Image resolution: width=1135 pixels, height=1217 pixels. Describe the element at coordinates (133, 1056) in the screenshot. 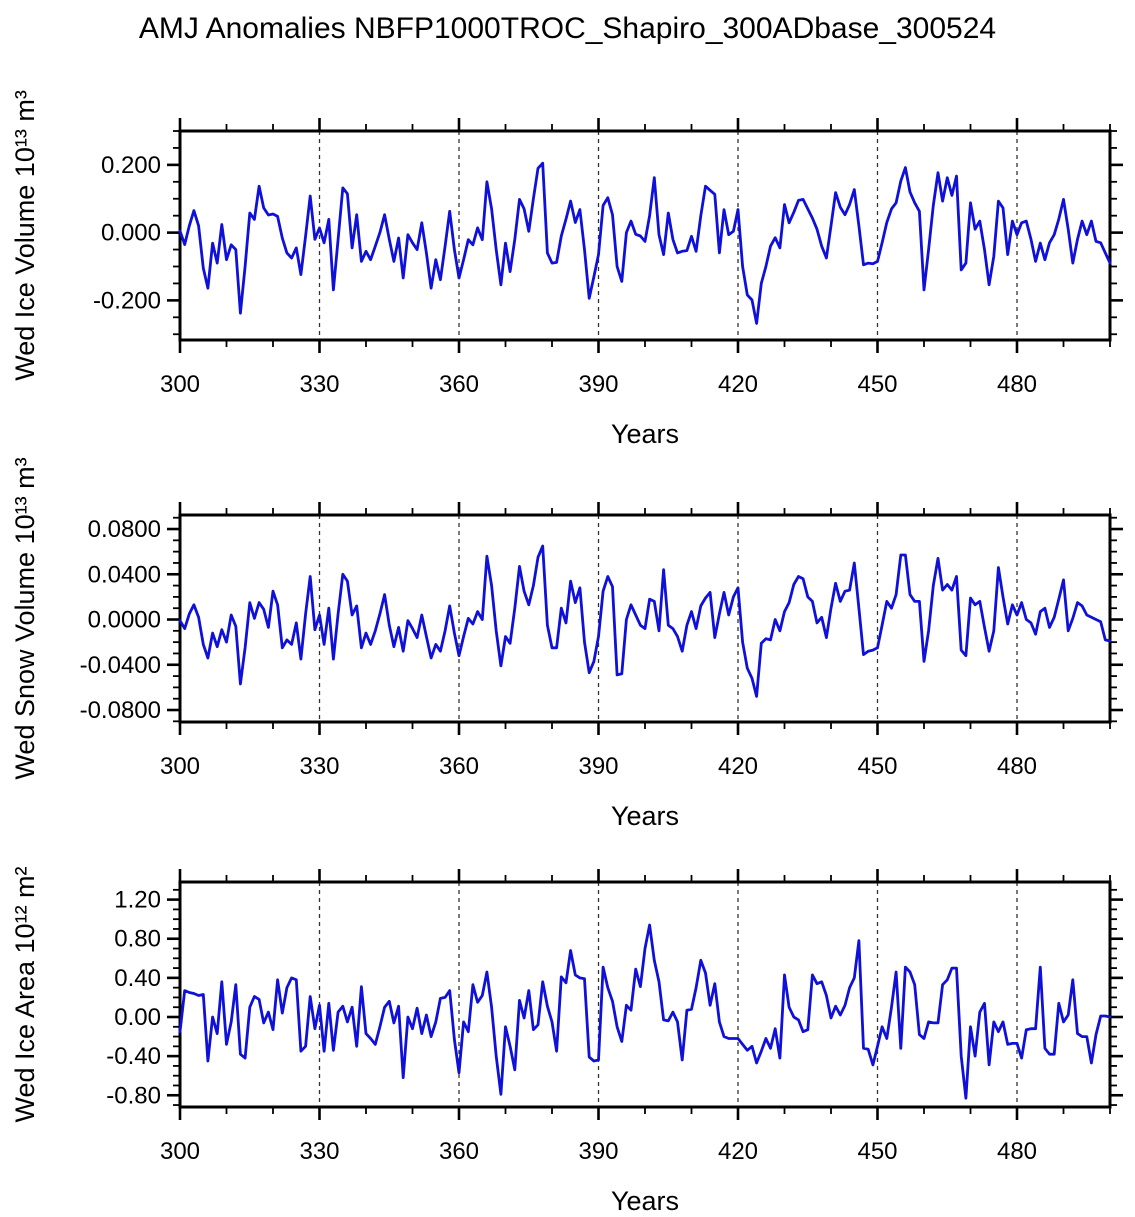

I see `y-tick-label: -0.40` at that location.